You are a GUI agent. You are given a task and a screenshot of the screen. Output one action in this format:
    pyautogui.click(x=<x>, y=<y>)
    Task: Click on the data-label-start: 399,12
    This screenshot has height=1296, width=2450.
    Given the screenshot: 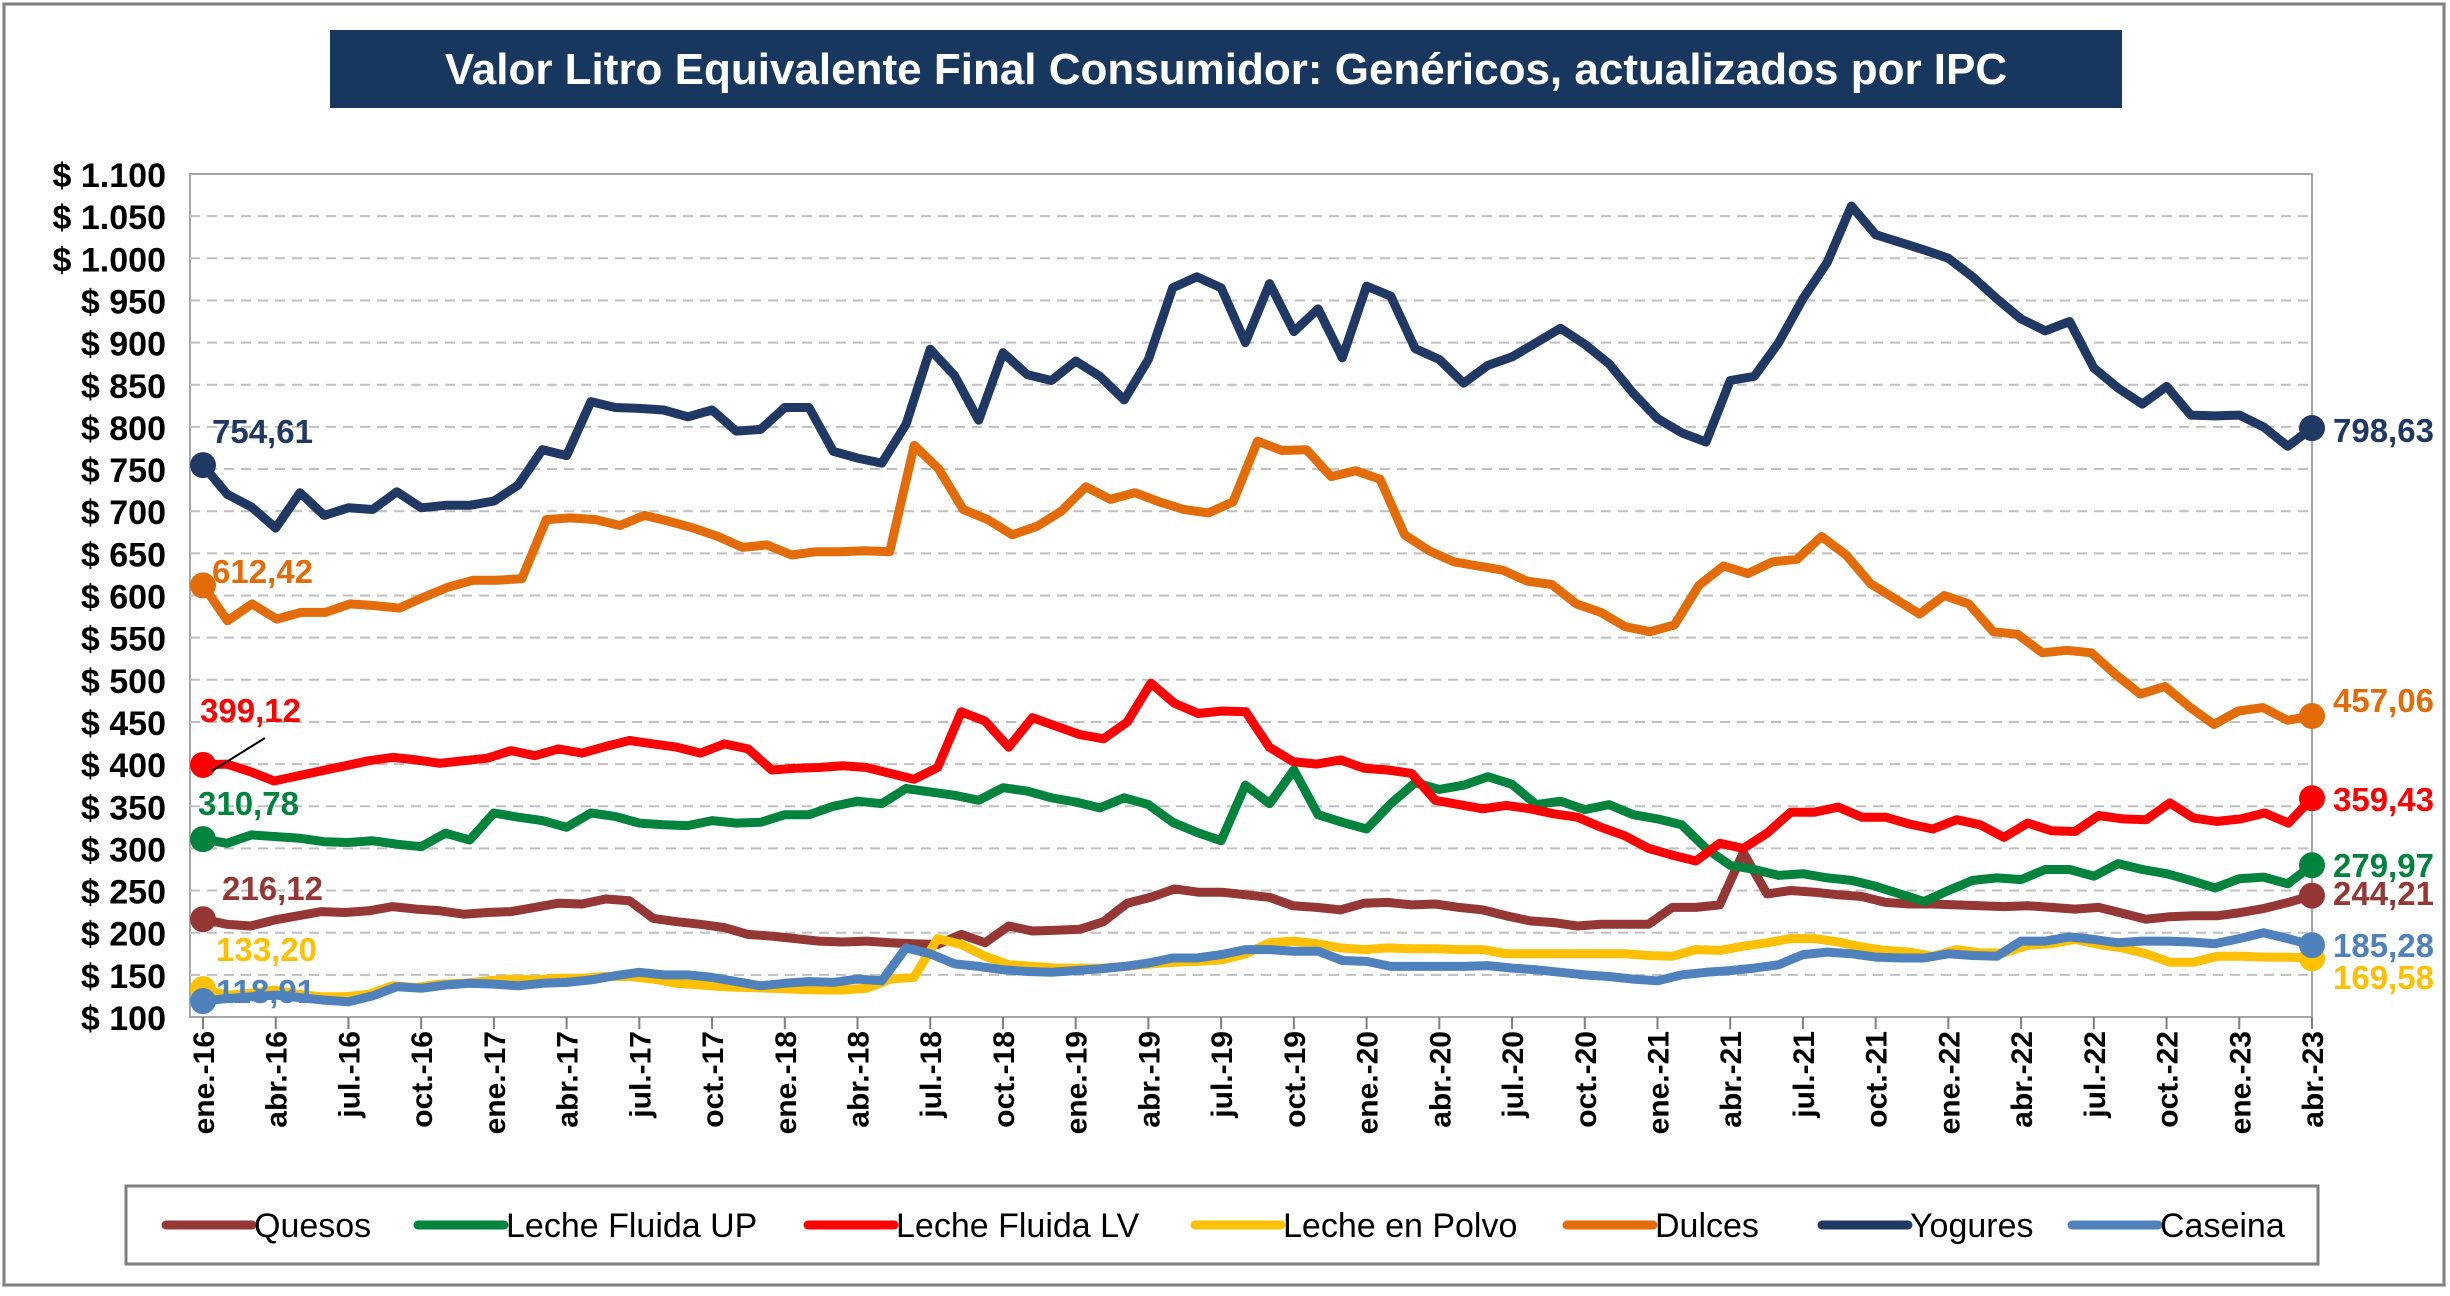 What is the action you would take?
    pyautogui.click(x=250, y=710)
    